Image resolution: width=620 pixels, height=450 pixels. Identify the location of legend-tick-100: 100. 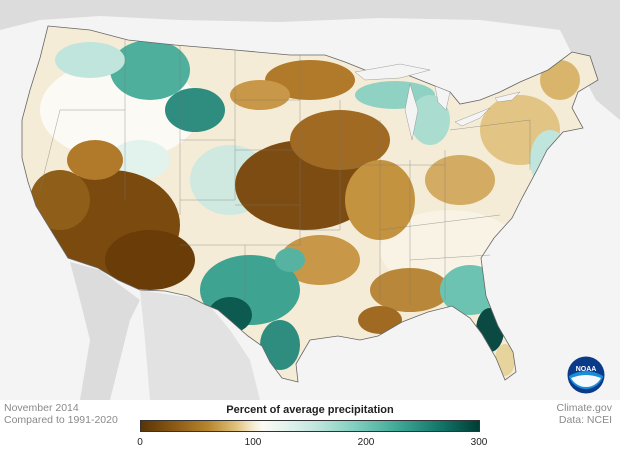
(253, 442).